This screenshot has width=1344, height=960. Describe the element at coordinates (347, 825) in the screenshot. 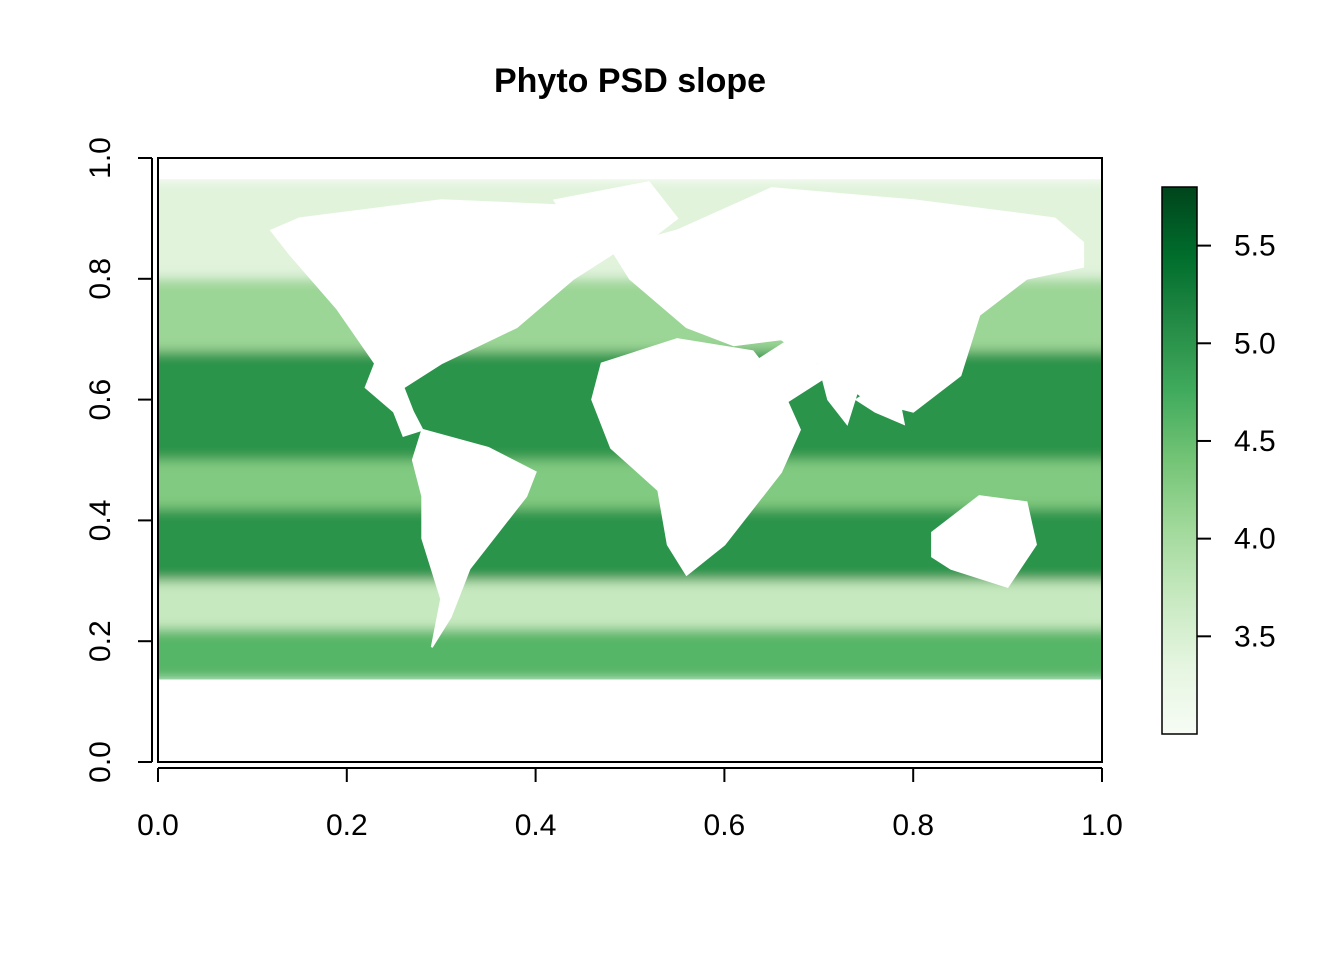

I see `x-tick-label: 0.2` at that location.